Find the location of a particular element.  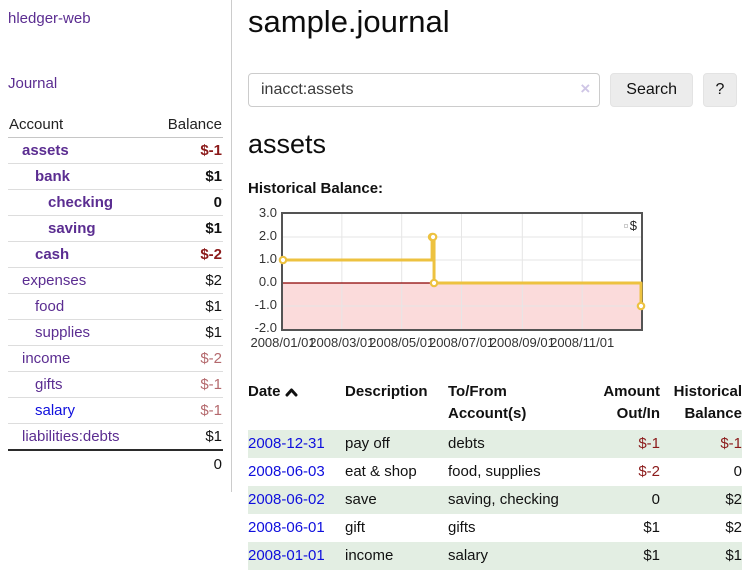

account-row: income $-2 is located at coordinates (115, 358).